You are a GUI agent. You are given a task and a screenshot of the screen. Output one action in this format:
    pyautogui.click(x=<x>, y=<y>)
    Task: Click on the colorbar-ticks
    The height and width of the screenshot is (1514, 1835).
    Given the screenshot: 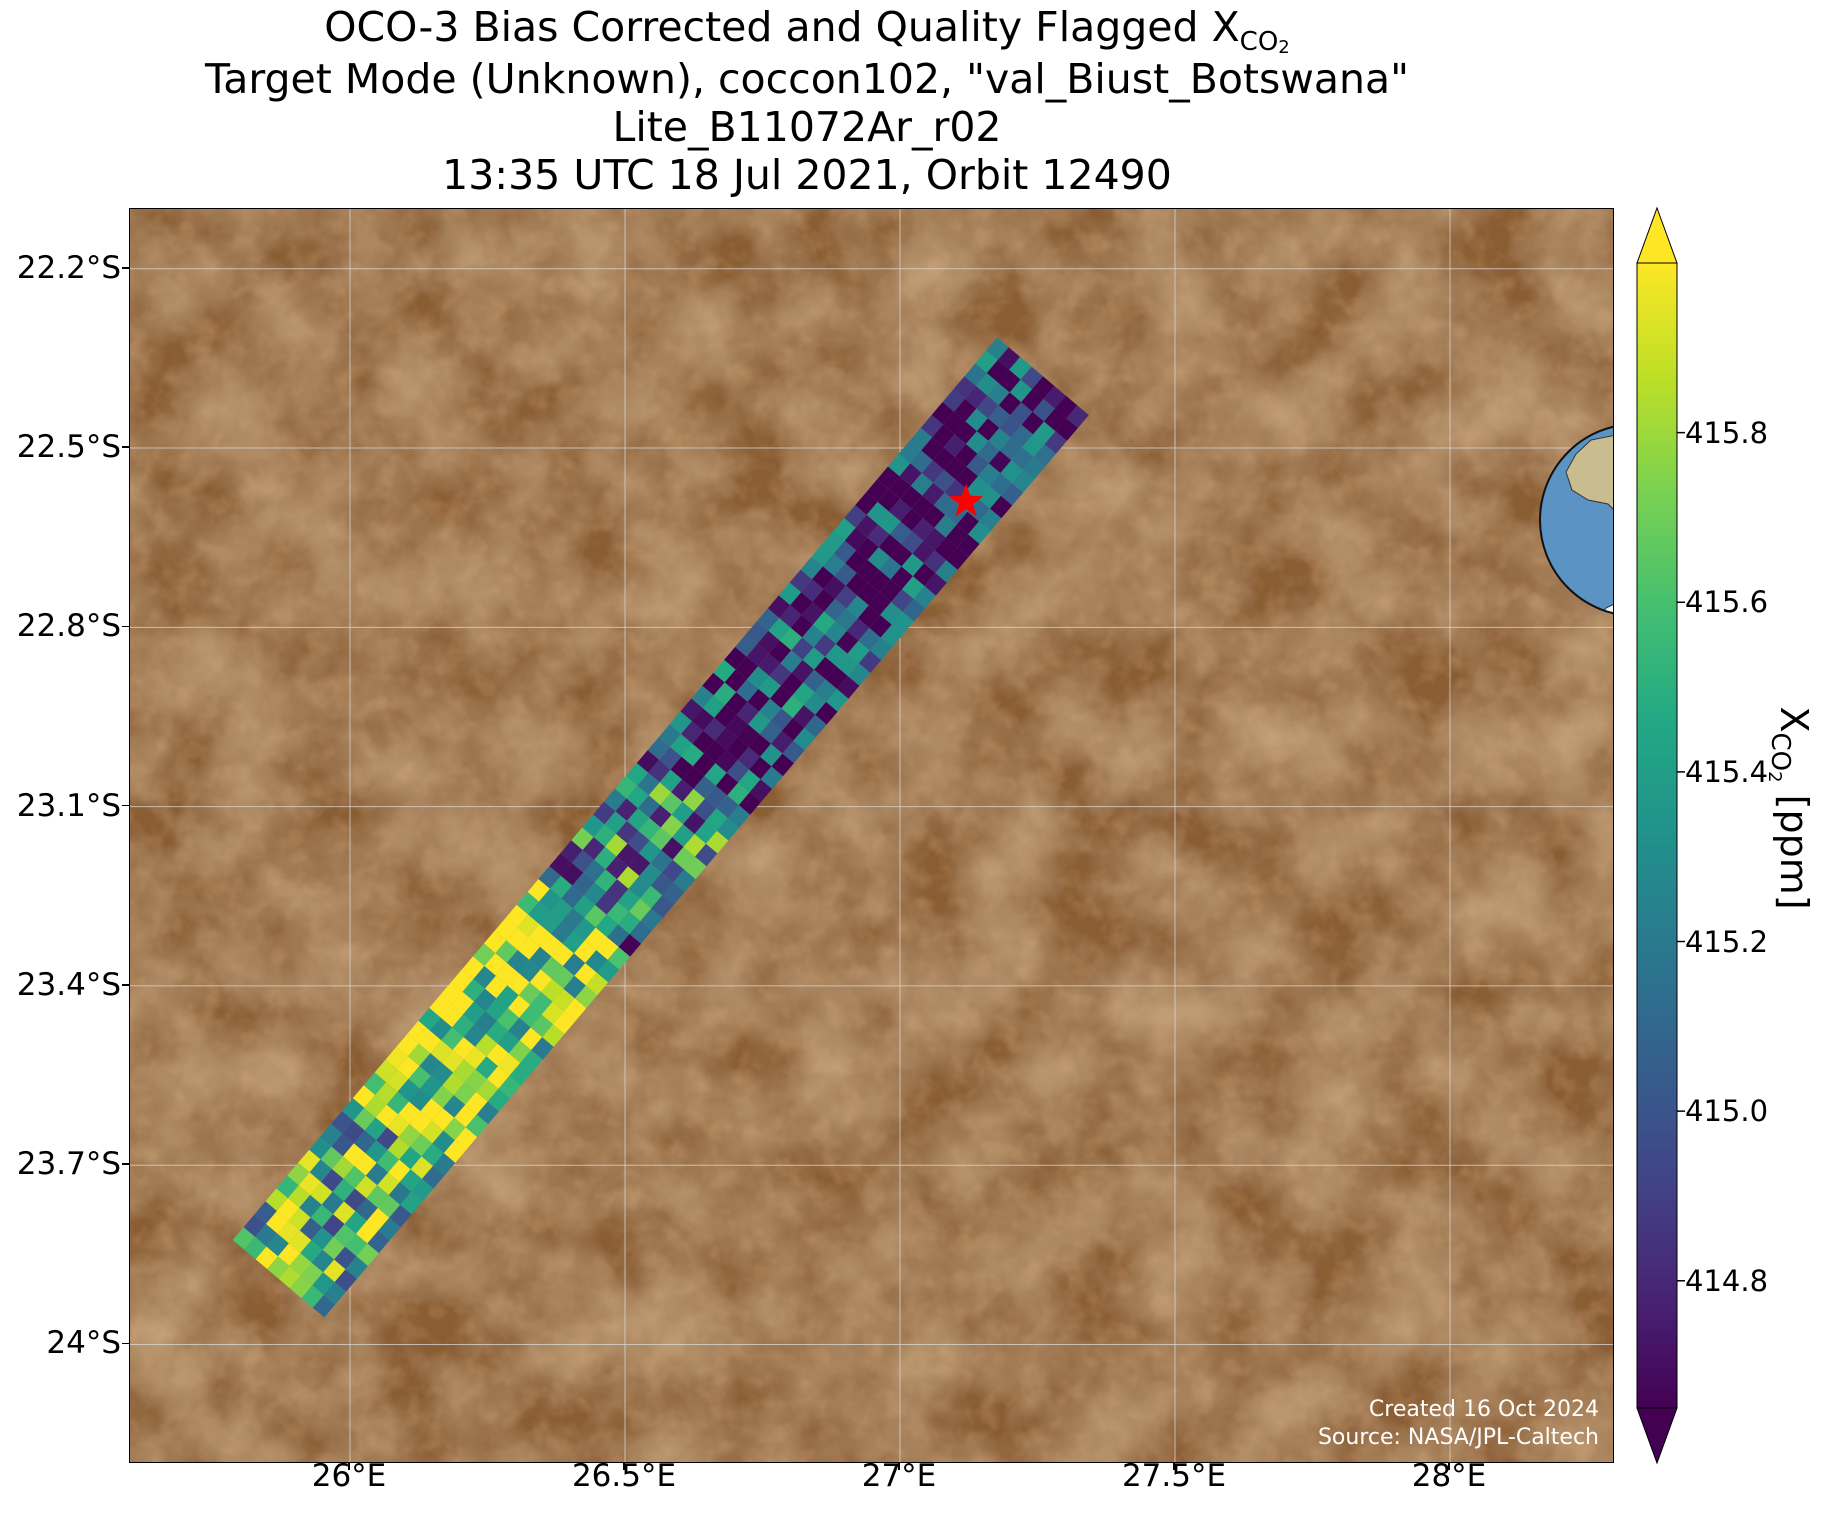 What is the action you would take?
    pyautogui.click(x=1681, y=856)
    